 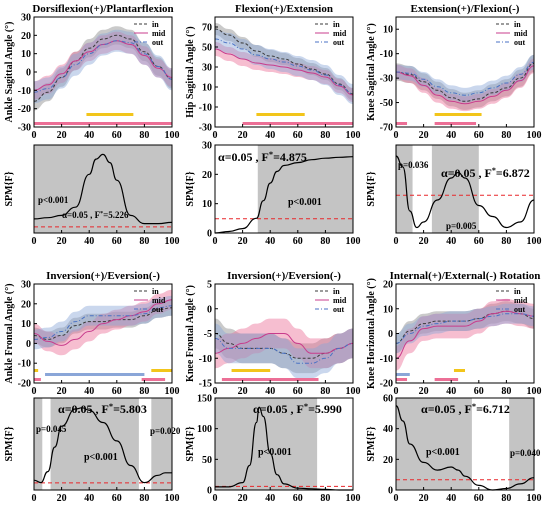 What do you see at coordinates (9, 72) in the screenshot?
I see `y-axis-label: Ankle Sagittal Angle (°)` at bounding box center [9, 72].